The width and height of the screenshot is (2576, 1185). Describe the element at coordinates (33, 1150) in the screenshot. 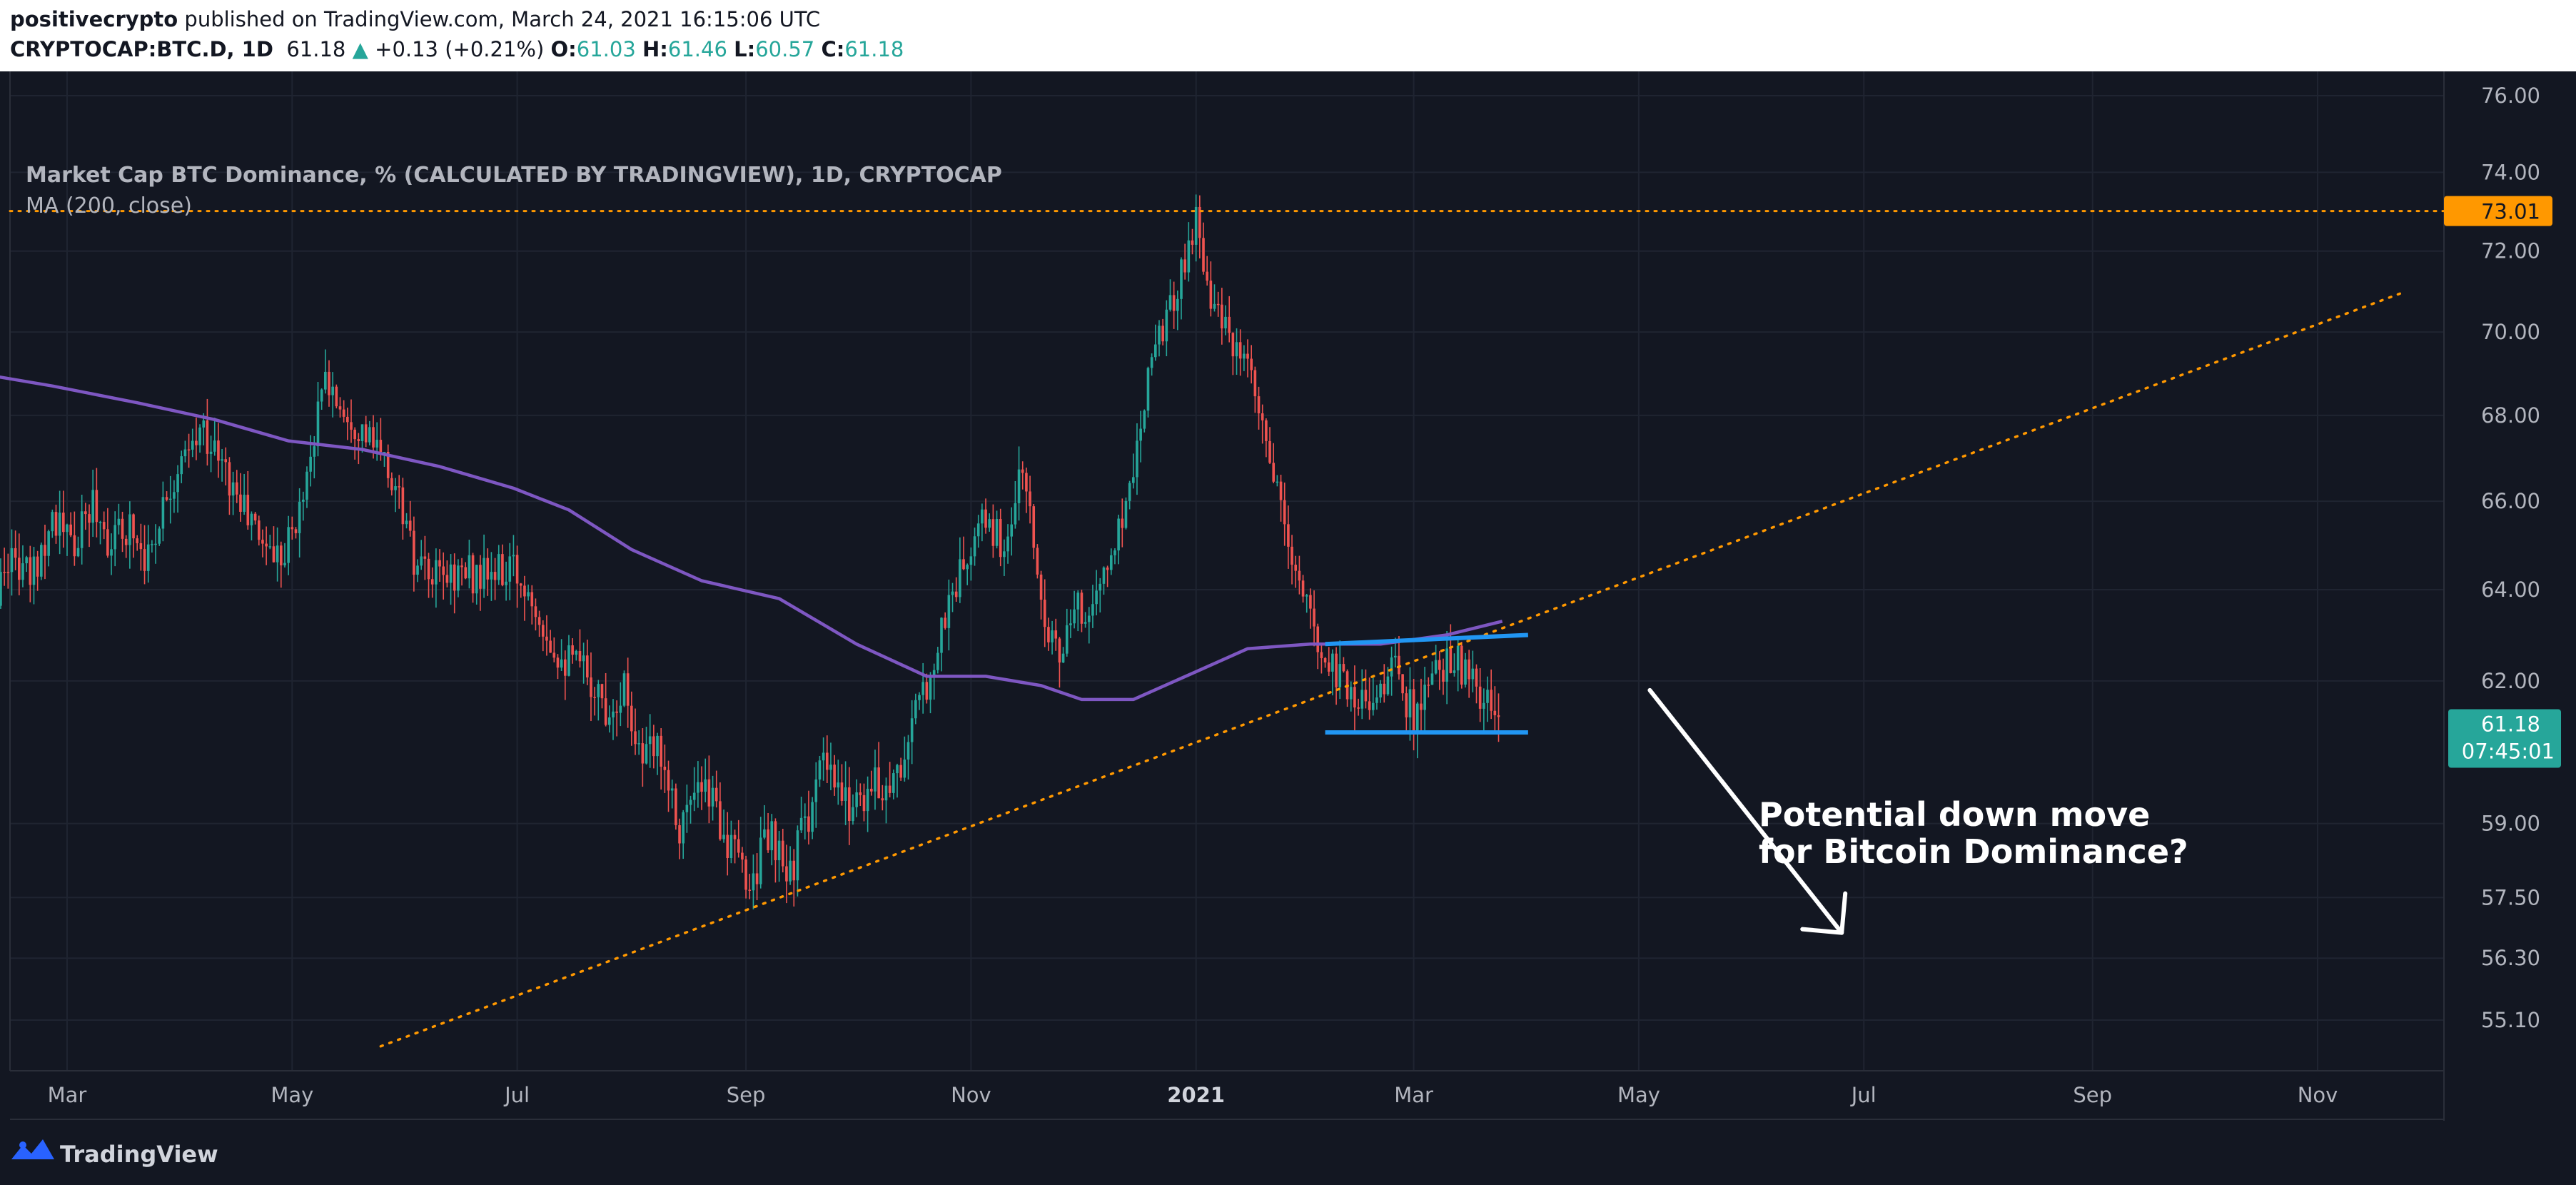

I see `tradingview-logo-icon` at that location.